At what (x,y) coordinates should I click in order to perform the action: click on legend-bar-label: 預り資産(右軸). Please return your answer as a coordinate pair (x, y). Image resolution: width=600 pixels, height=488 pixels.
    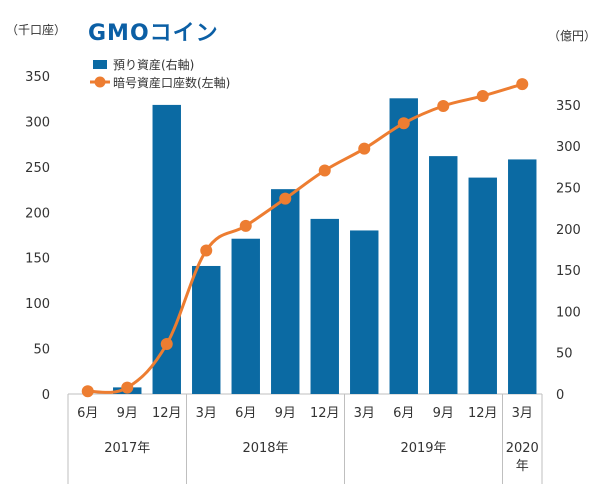
    Looking at the image, I should click on (153, 64).